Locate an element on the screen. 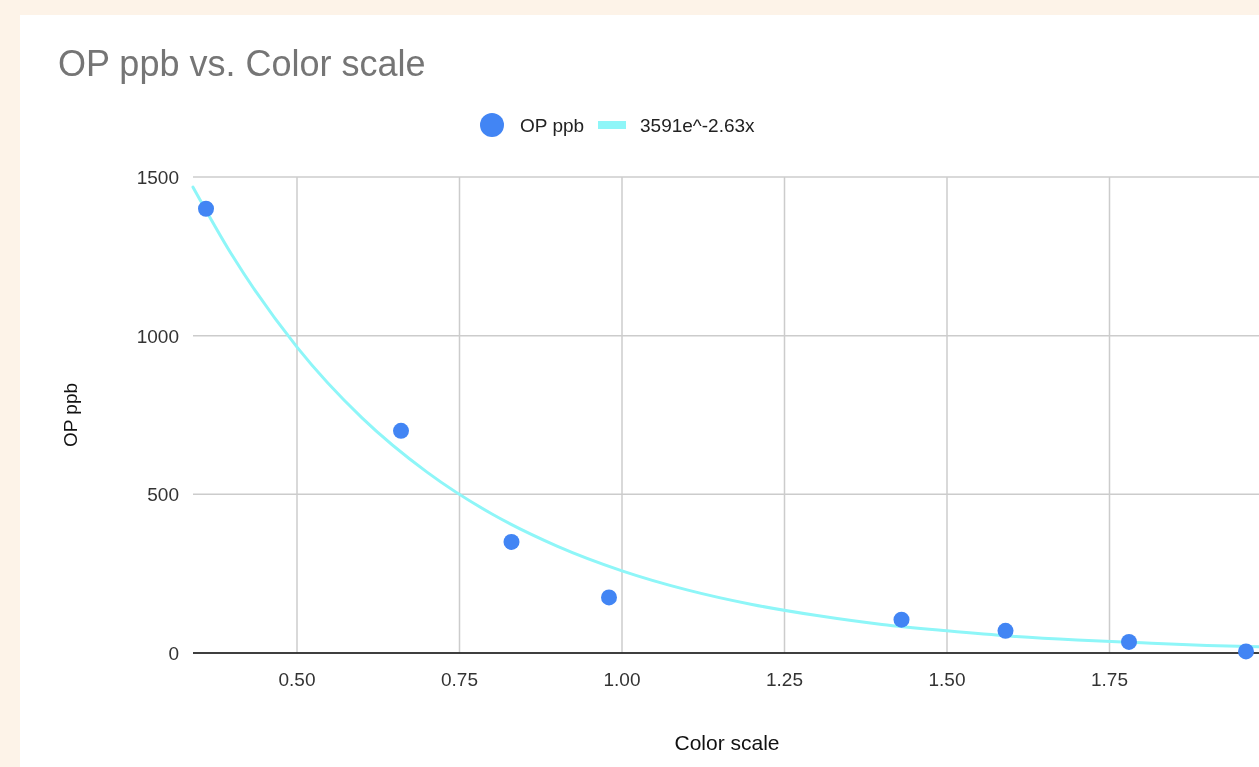  x-tick-label: 1.75 is located at coordinates (1109, 679).